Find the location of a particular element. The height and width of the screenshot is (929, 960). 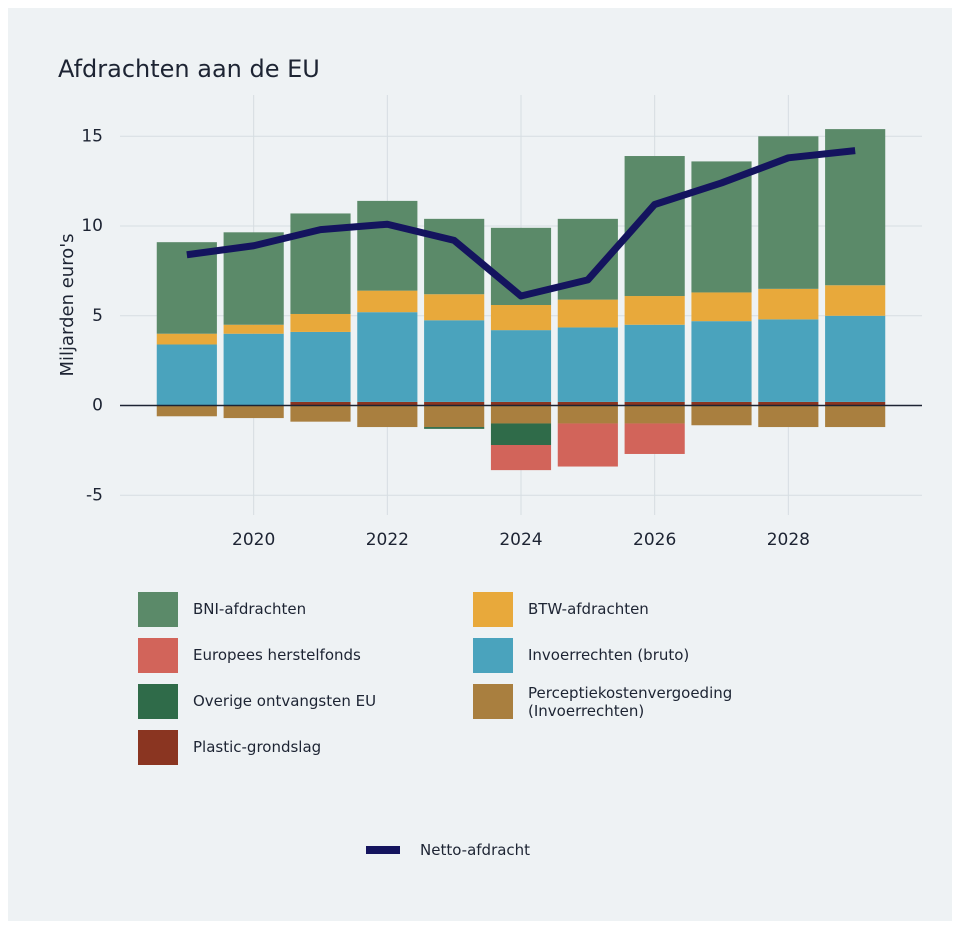

y-tick-label: 0 is located at coordinates (97, 406).